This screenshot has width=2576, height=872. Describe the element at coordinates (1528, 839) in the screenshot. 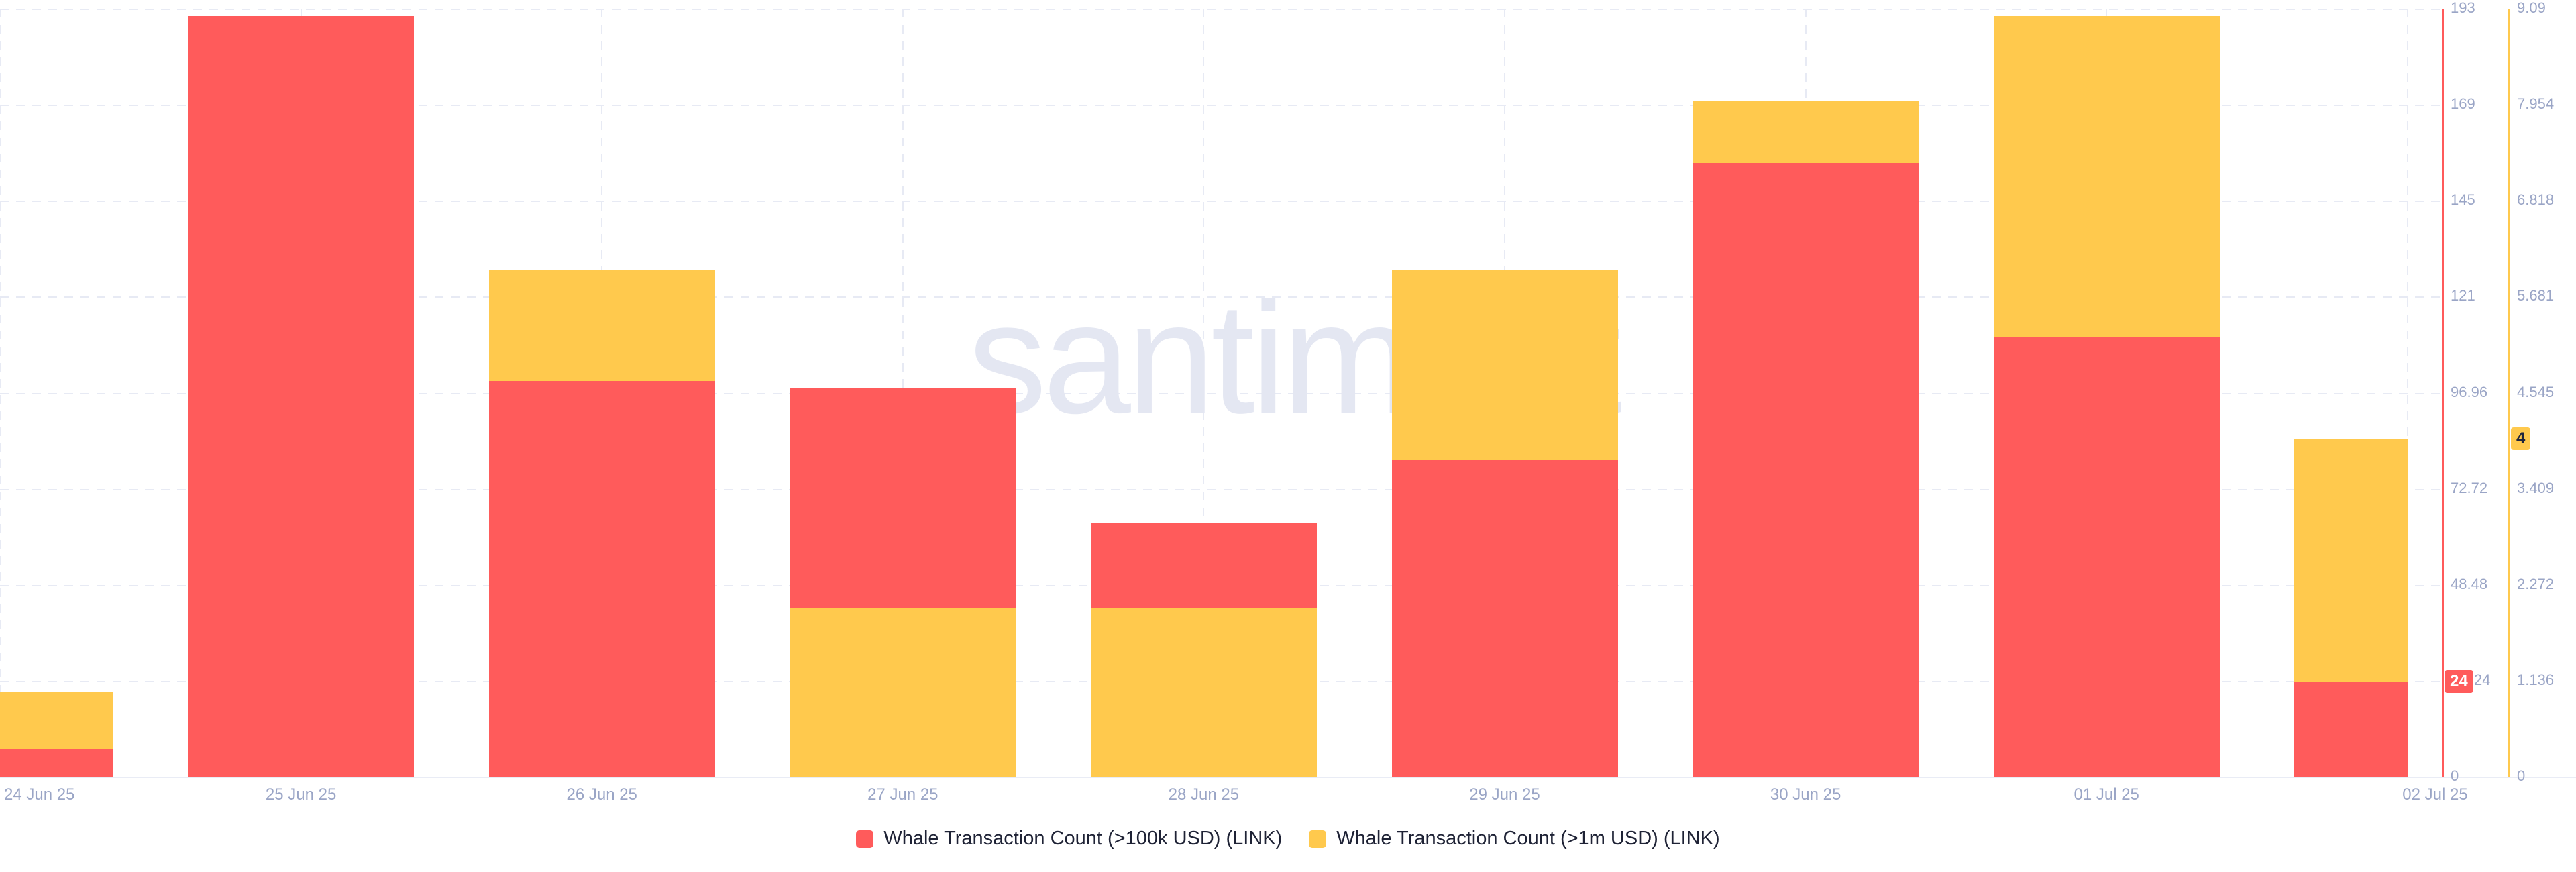

I see `legend-label-1m: Whale Transaction Count (>1m USD) (LINK)` at that location.